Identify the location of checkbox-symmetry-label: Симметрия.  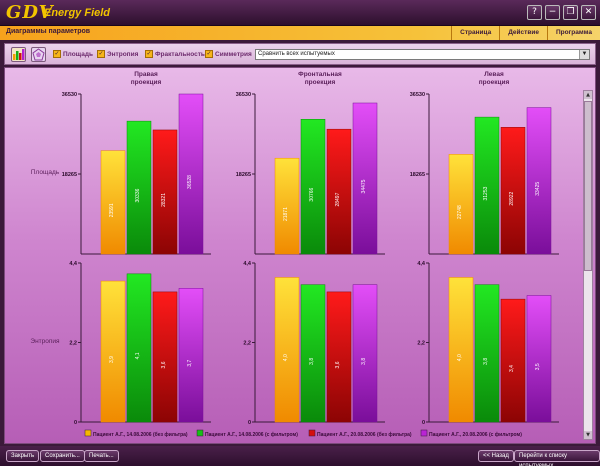
(233, 54).